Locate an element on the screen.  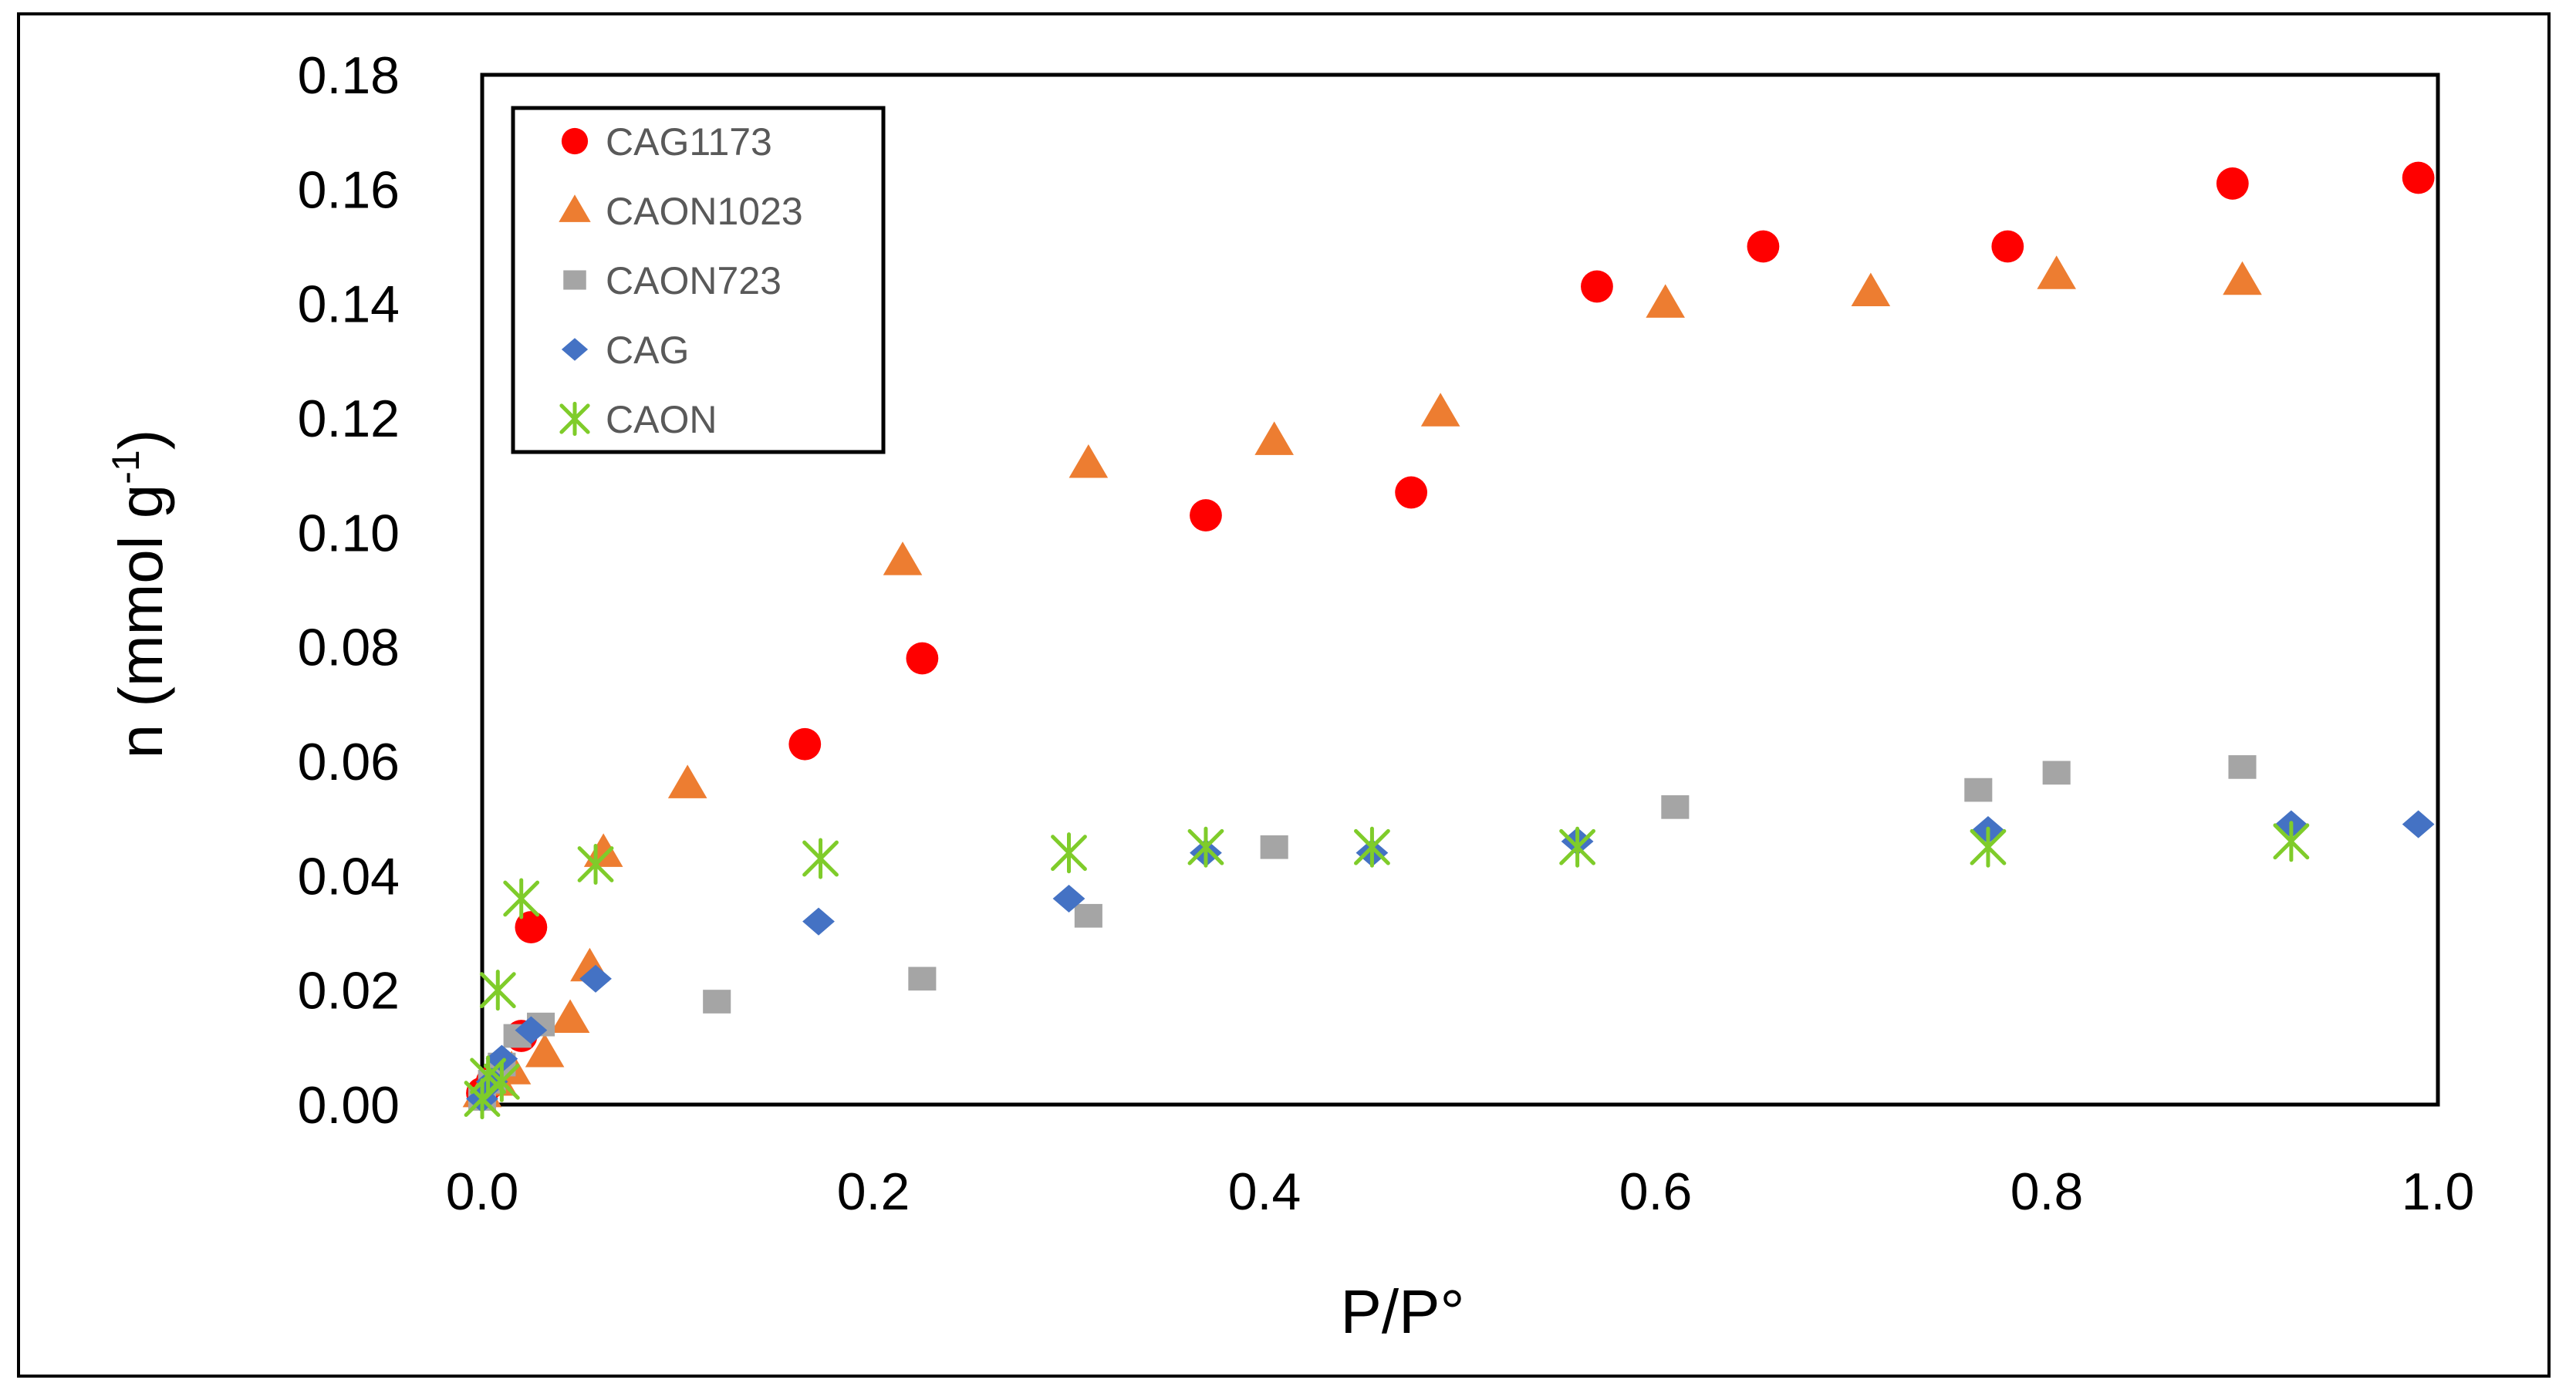
y-axis-title-close: ) is located at coordinates (140, 440).